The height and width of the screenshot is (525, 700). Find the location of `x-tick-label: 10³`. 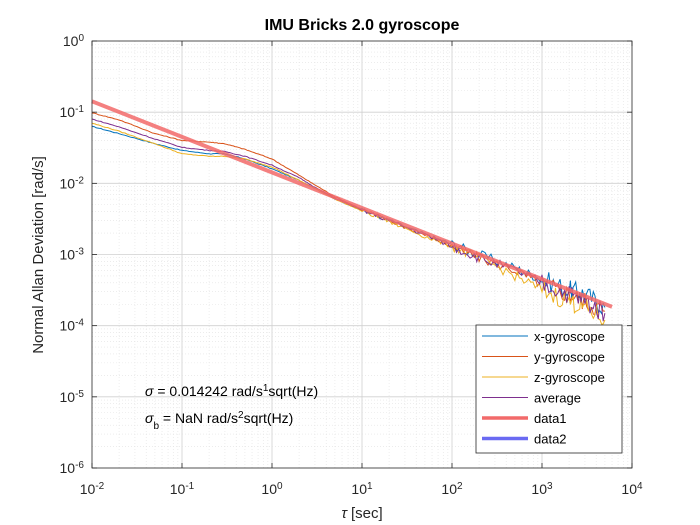

x-tick-label: 10³ is located at coordinates (542, 489).